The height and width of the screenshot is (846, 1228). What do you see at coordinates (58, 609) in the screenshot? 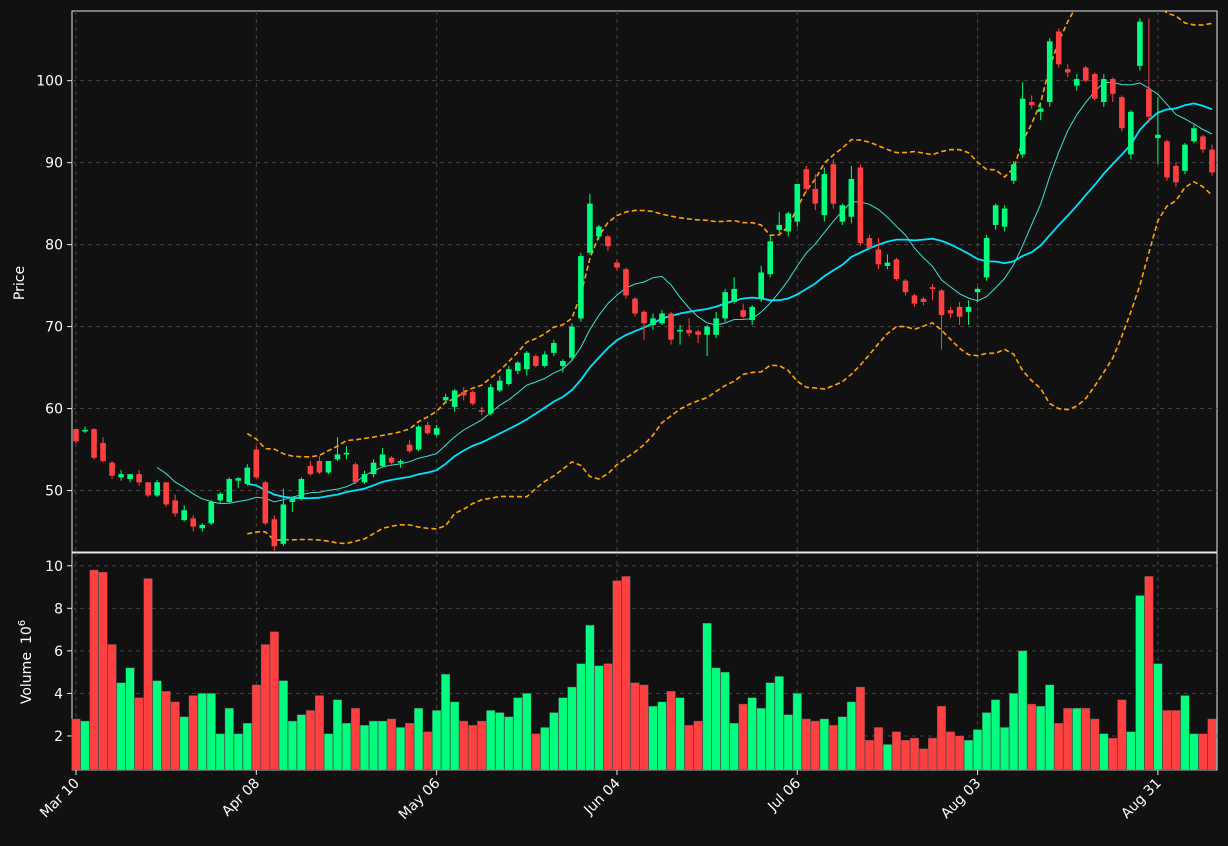
I see `volume-tick-label: 8` at bounding box center [58, 609].